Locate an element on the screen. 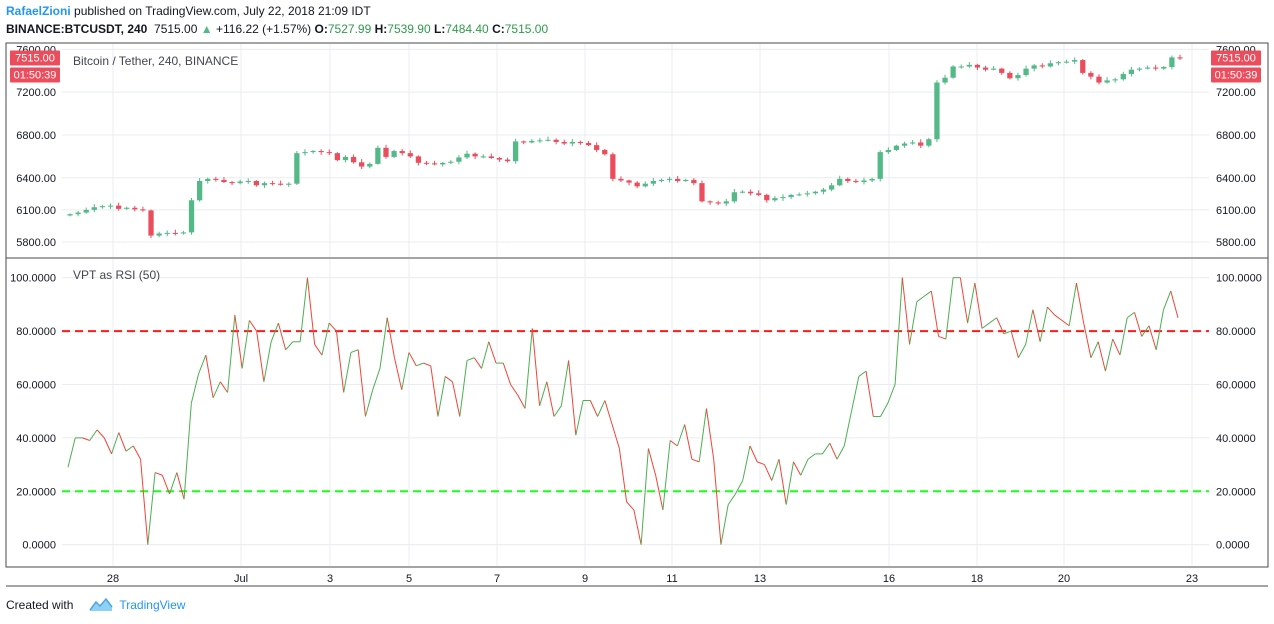 The height and width of the screenshot is (624, 1274). rsi-ytick-left: 100.0000 is located at coordinates (33, 279).